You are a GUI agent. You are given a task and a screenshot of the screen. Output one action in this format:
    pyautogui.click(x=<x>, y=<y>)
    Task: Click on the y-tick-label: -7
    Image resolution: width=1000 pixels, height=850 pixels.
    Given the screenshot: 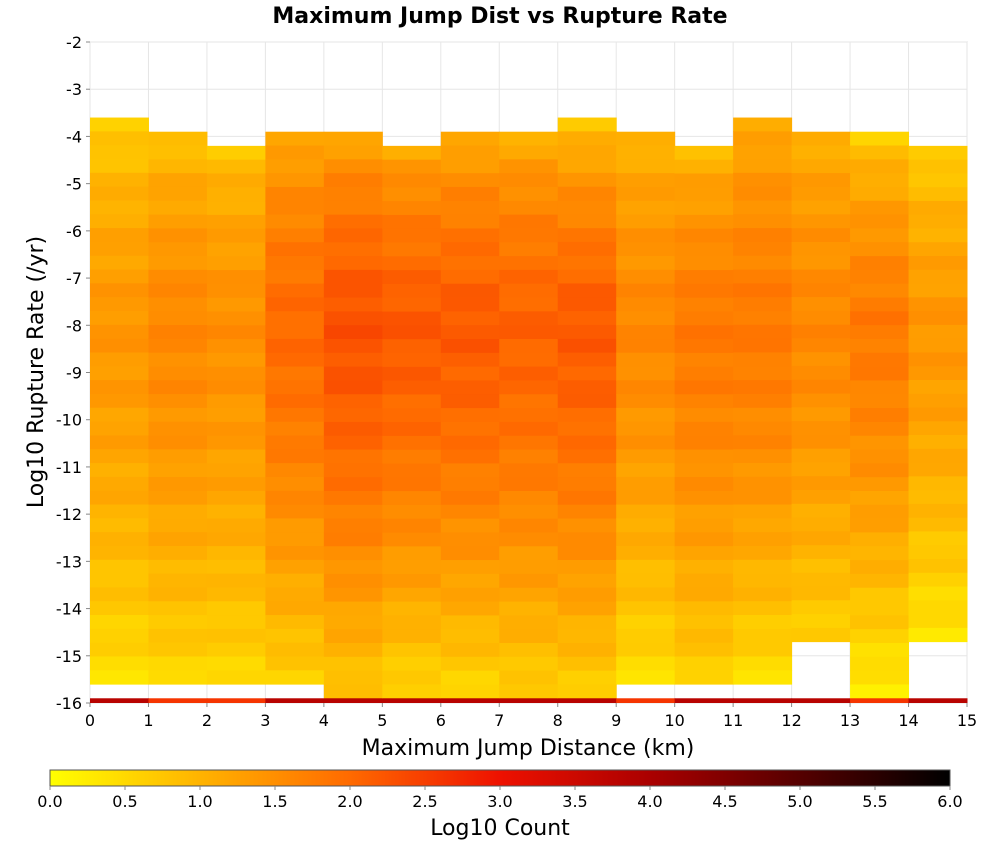 What is the action you would take?
    pyautogui.click(x=74, y=278)
    